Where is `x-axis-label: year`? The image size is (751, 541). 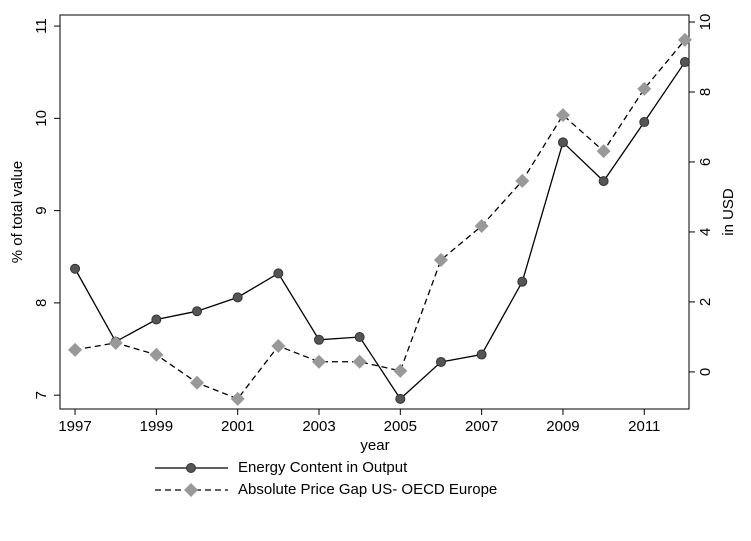
x-axis-label: year is located at coordinates (374, 445).